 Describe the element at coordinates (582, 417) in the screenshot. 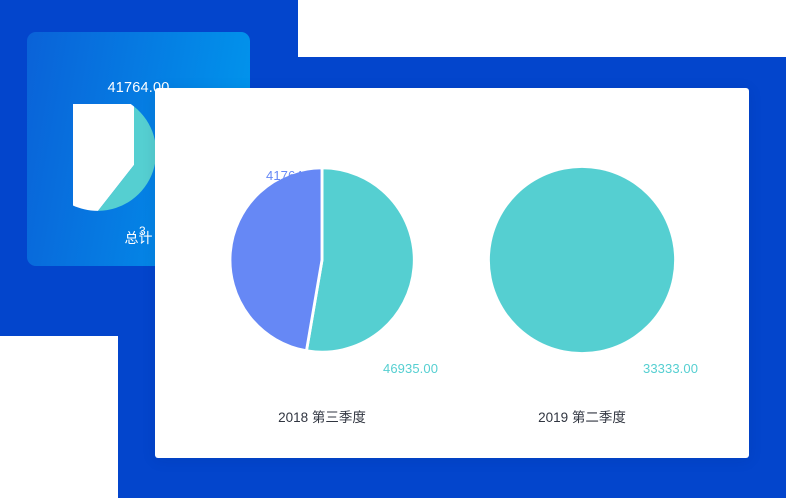

I see `chart-caption-2019-q2: 2019 第二季度` at that location.